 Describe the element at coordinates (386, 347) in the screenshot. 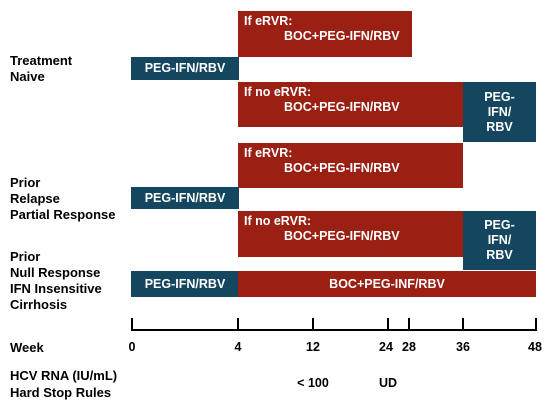

I see `tick-label-24: 24` at that location.